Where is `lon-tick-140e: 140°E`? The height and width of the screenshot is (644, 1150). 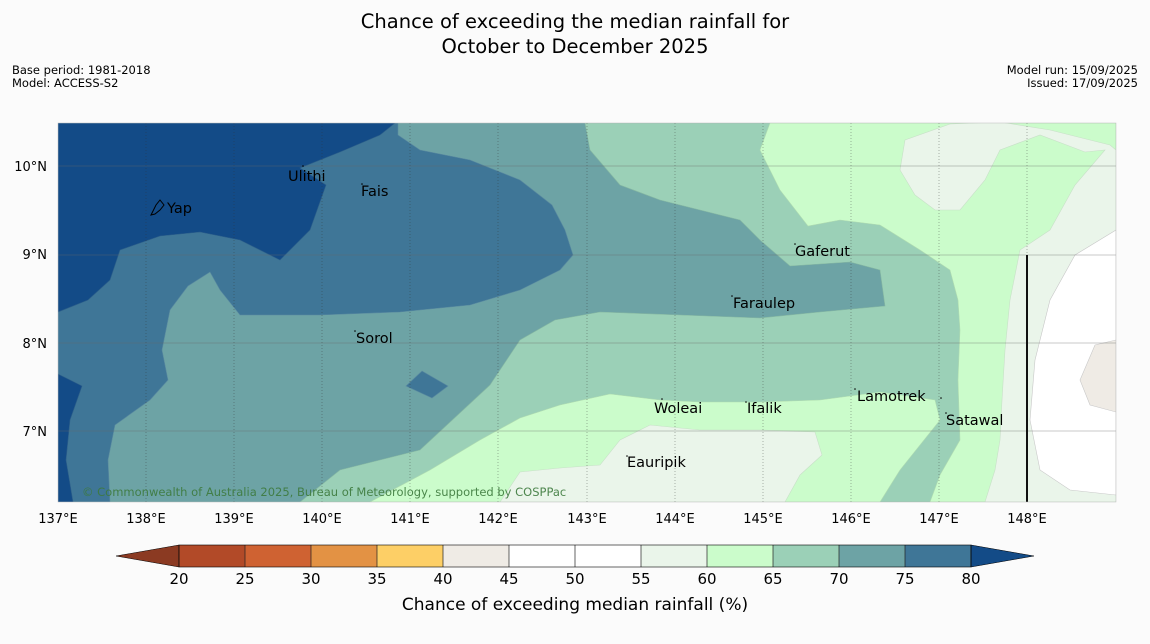 lon-tick-140e: 140°E is located at coordinates (322, 519).